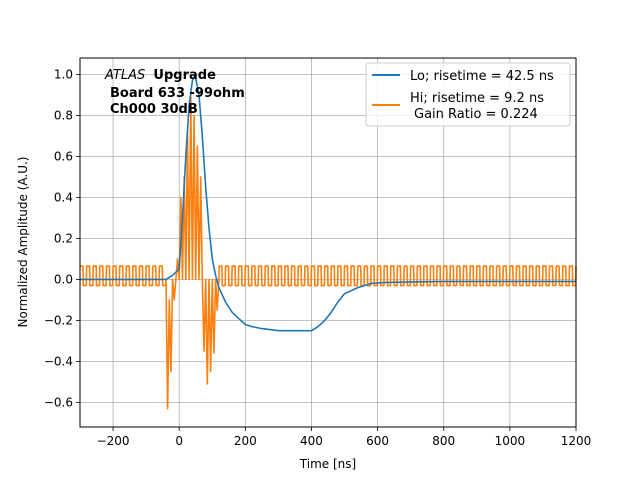 This screenshot has width=640, height=484. I want to click on x-axis-label: Time [ns], so click(327, 464).